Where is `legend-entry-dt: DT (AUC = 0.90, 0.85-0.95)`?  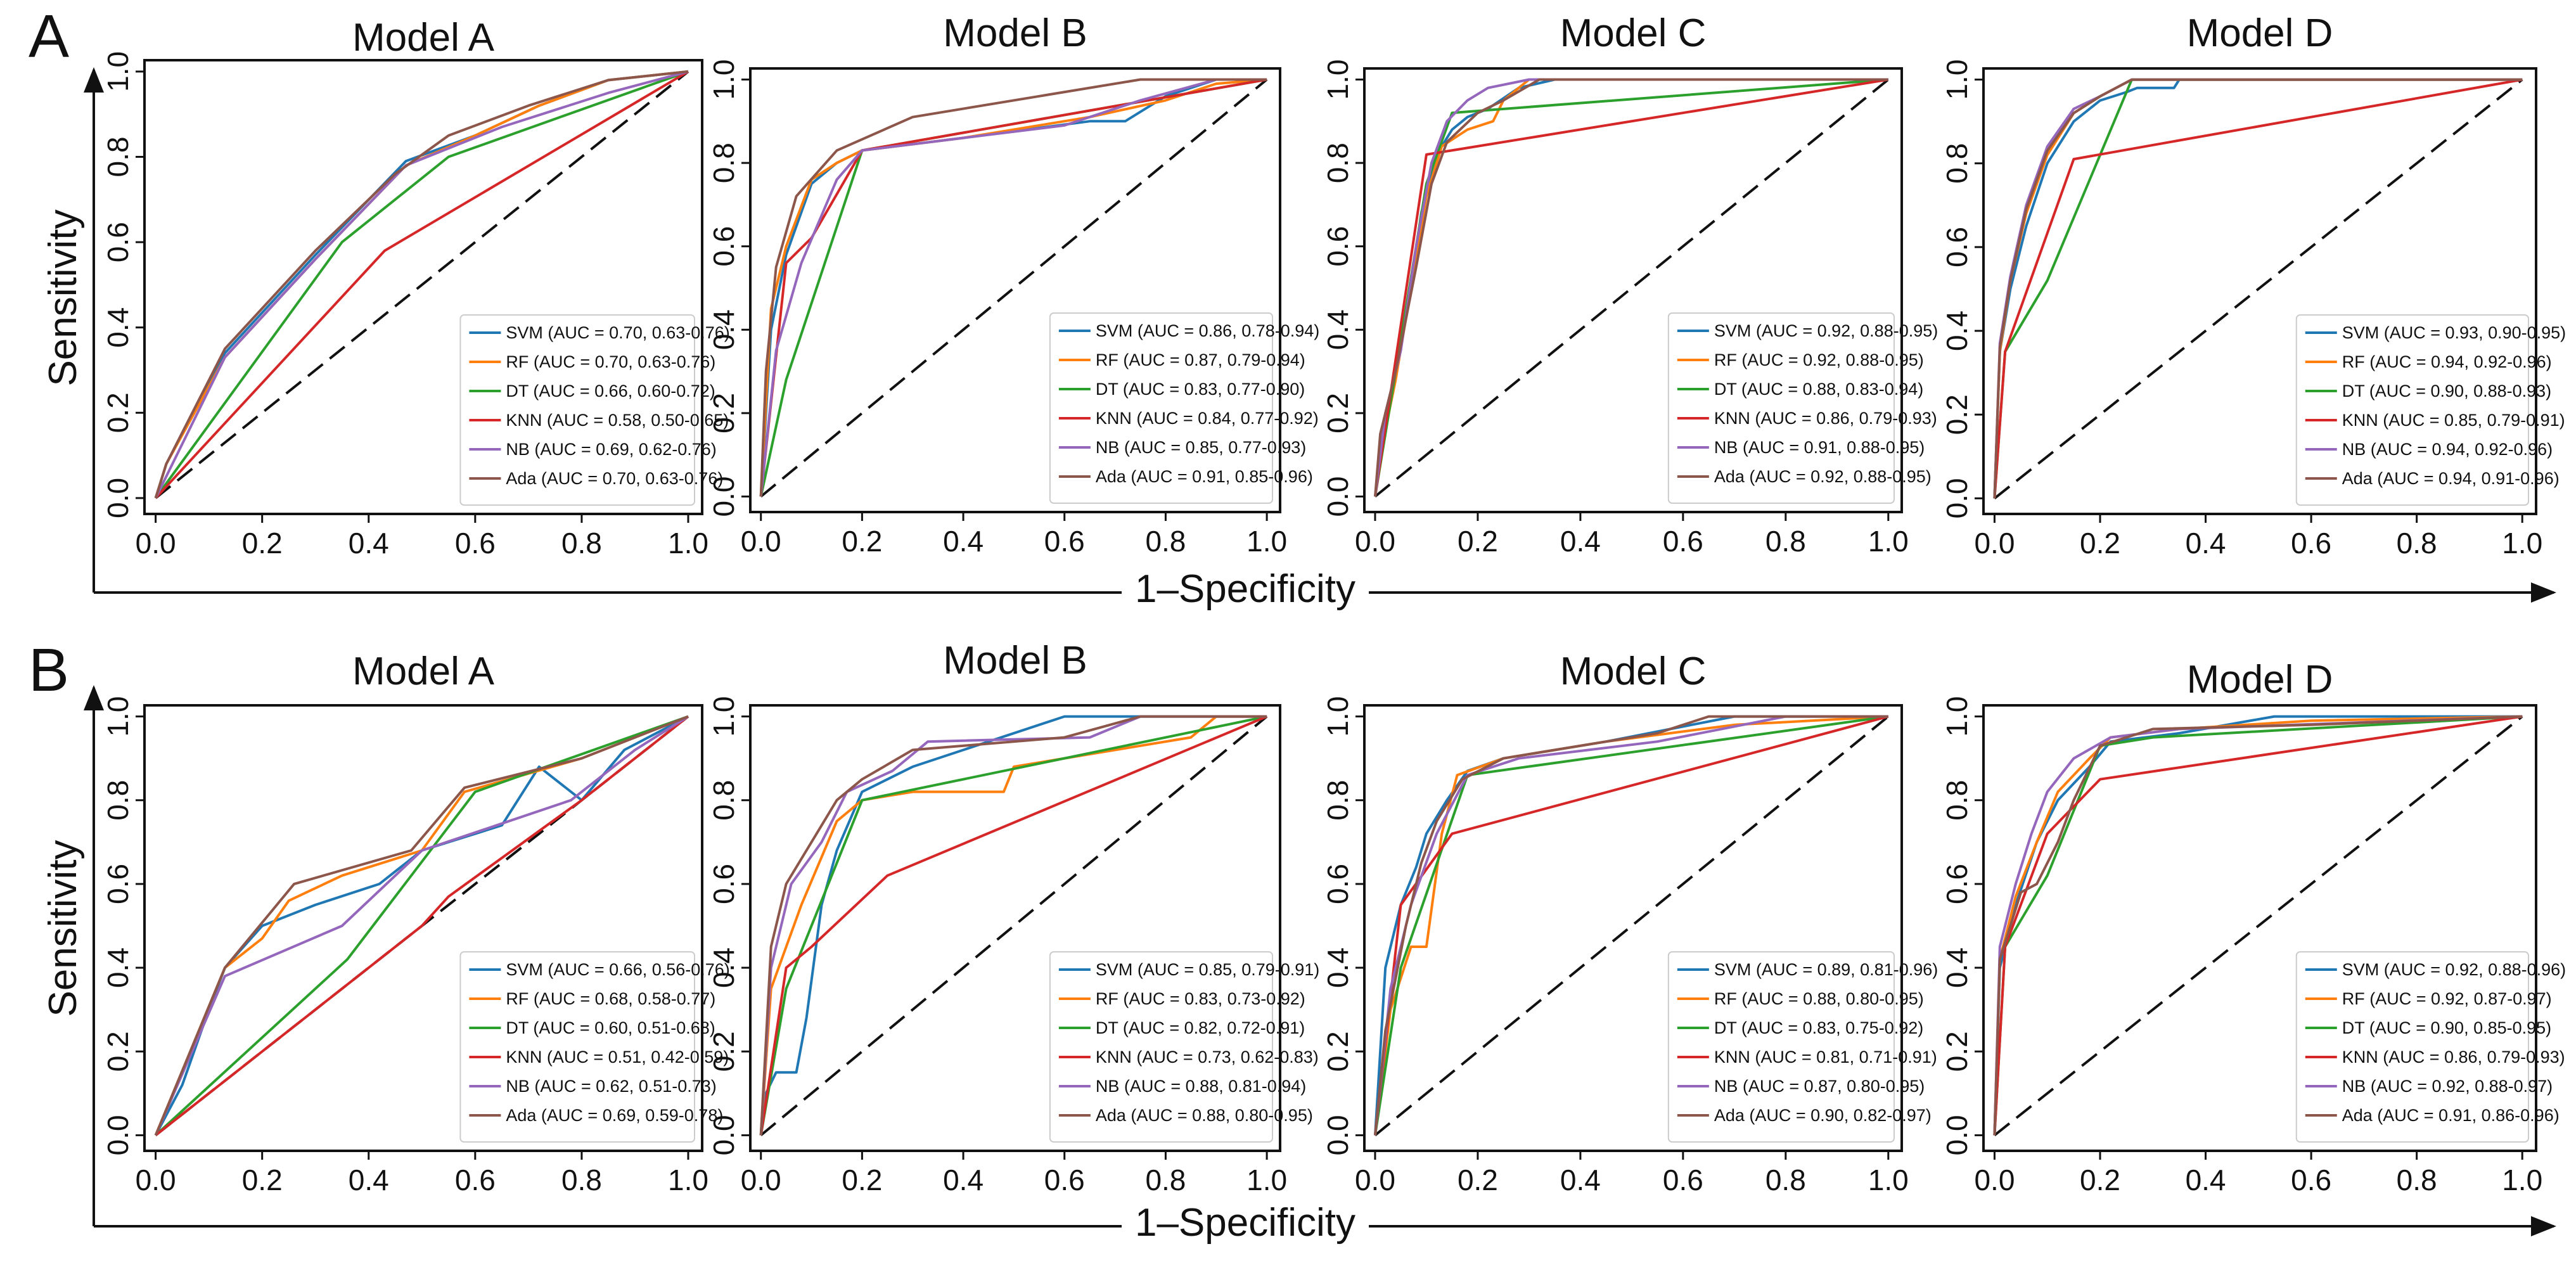 legend-entry-dt: DT (AUC = 0.90, 0.85-0.95) is located at coordinates (2446, 1027).